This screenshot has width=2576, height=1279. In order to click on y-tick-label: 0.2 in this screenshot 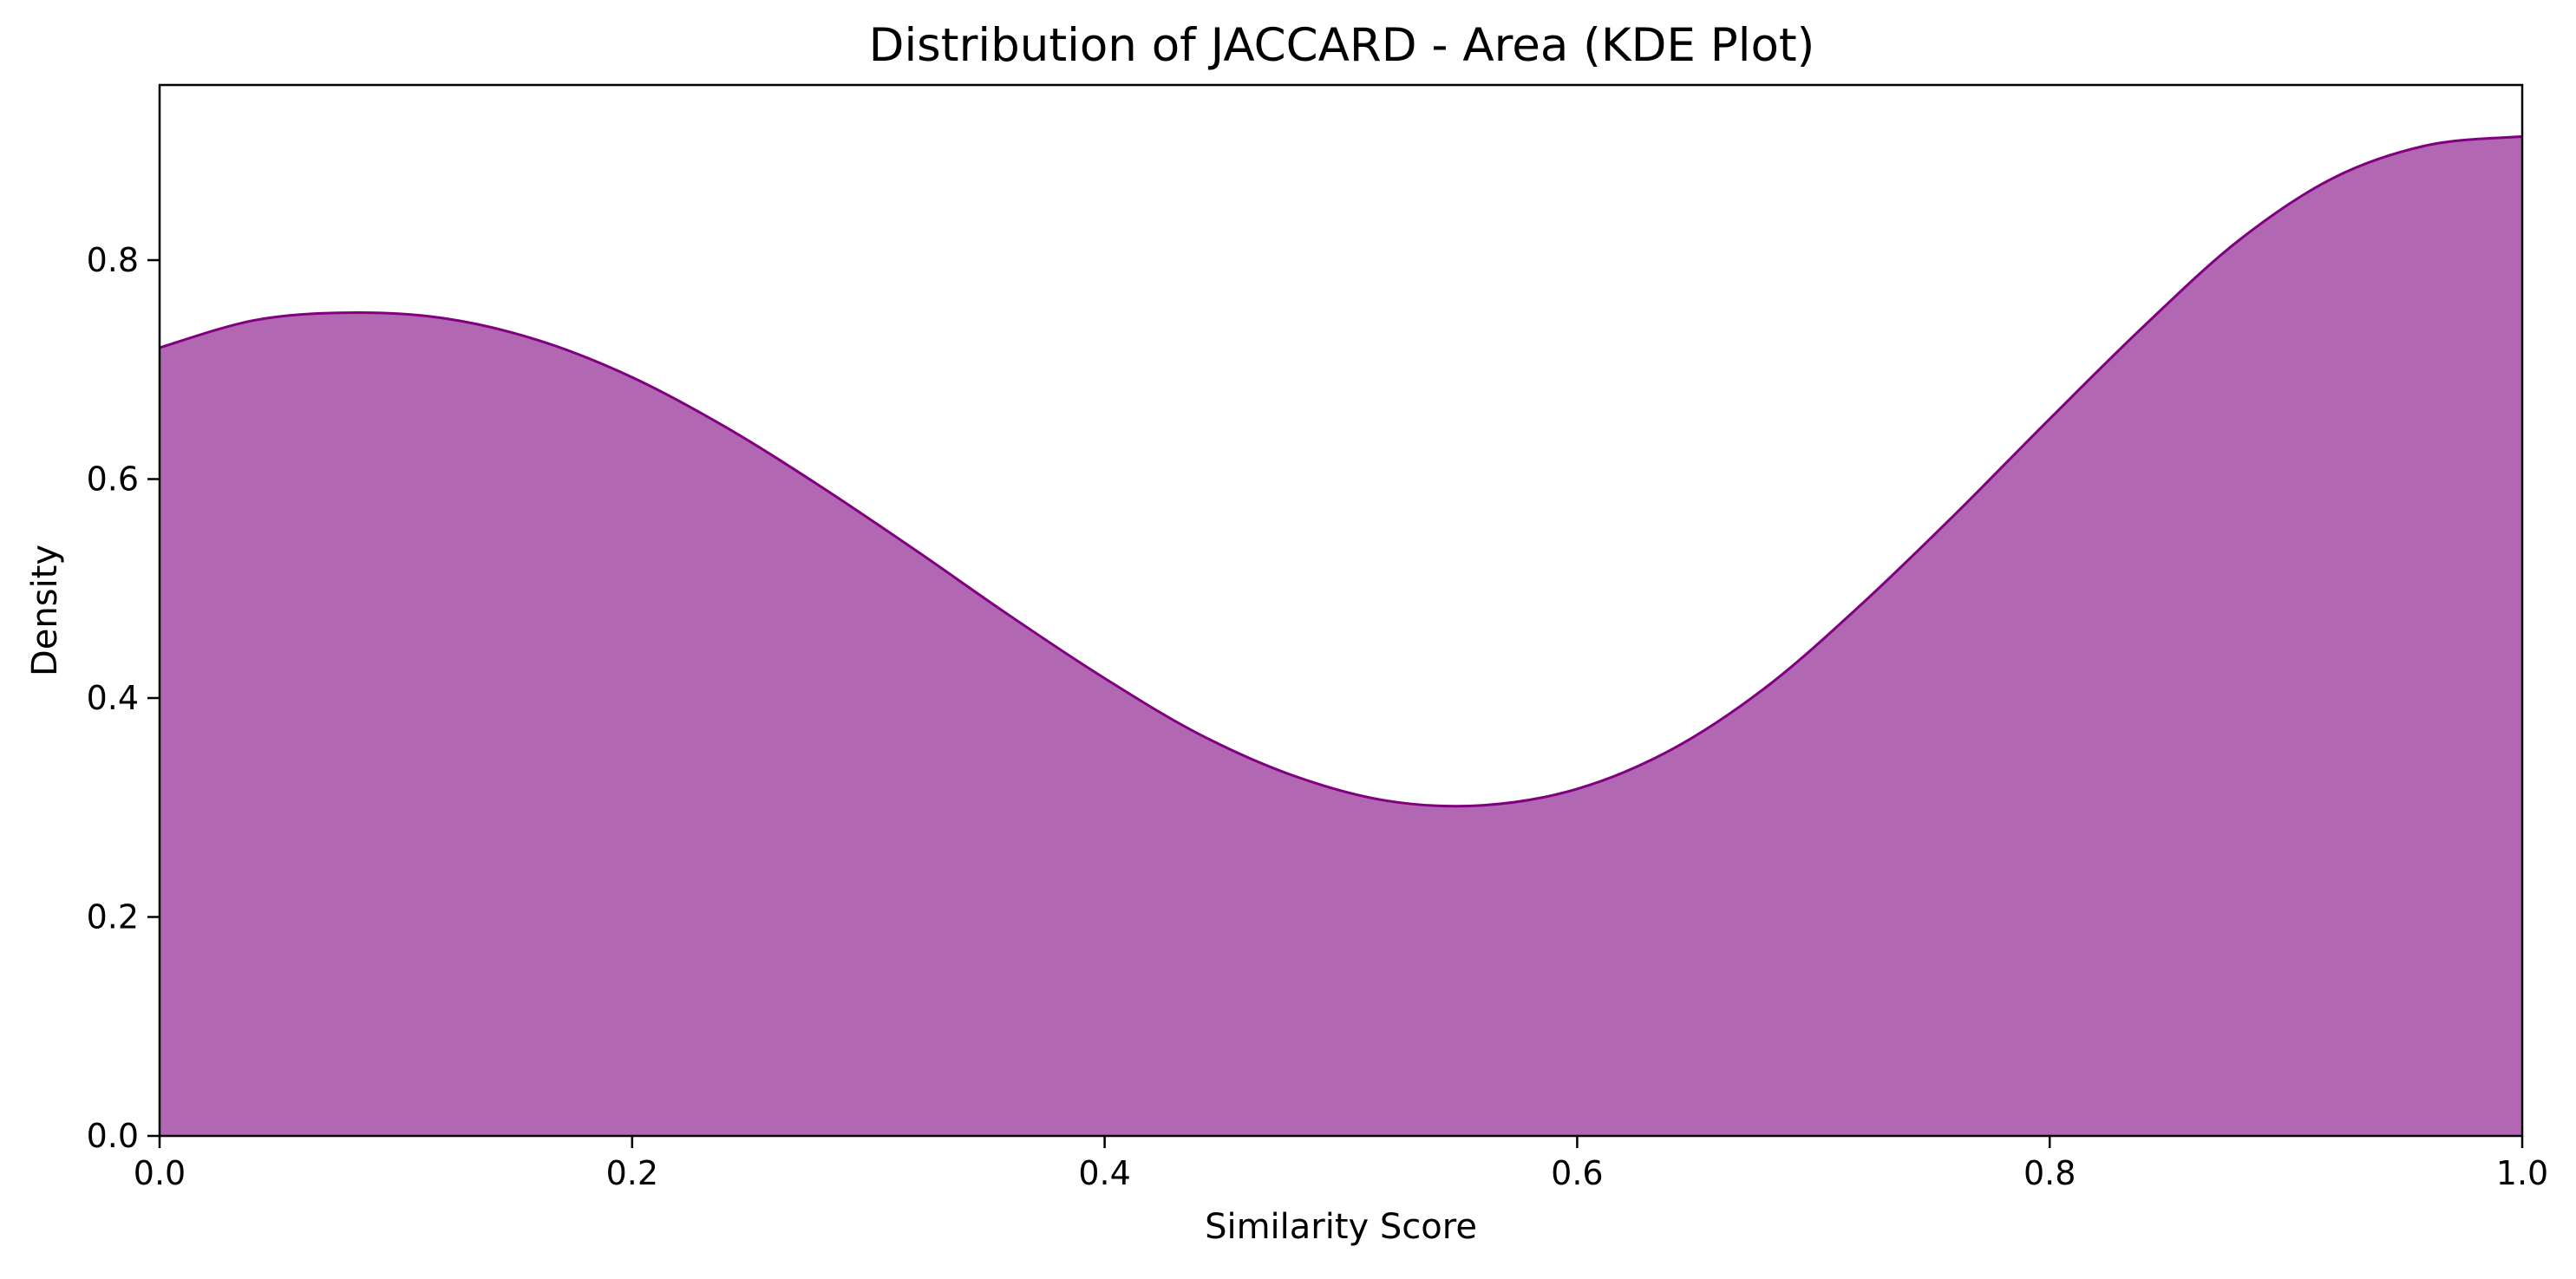, I will do `click(113, 917)`.